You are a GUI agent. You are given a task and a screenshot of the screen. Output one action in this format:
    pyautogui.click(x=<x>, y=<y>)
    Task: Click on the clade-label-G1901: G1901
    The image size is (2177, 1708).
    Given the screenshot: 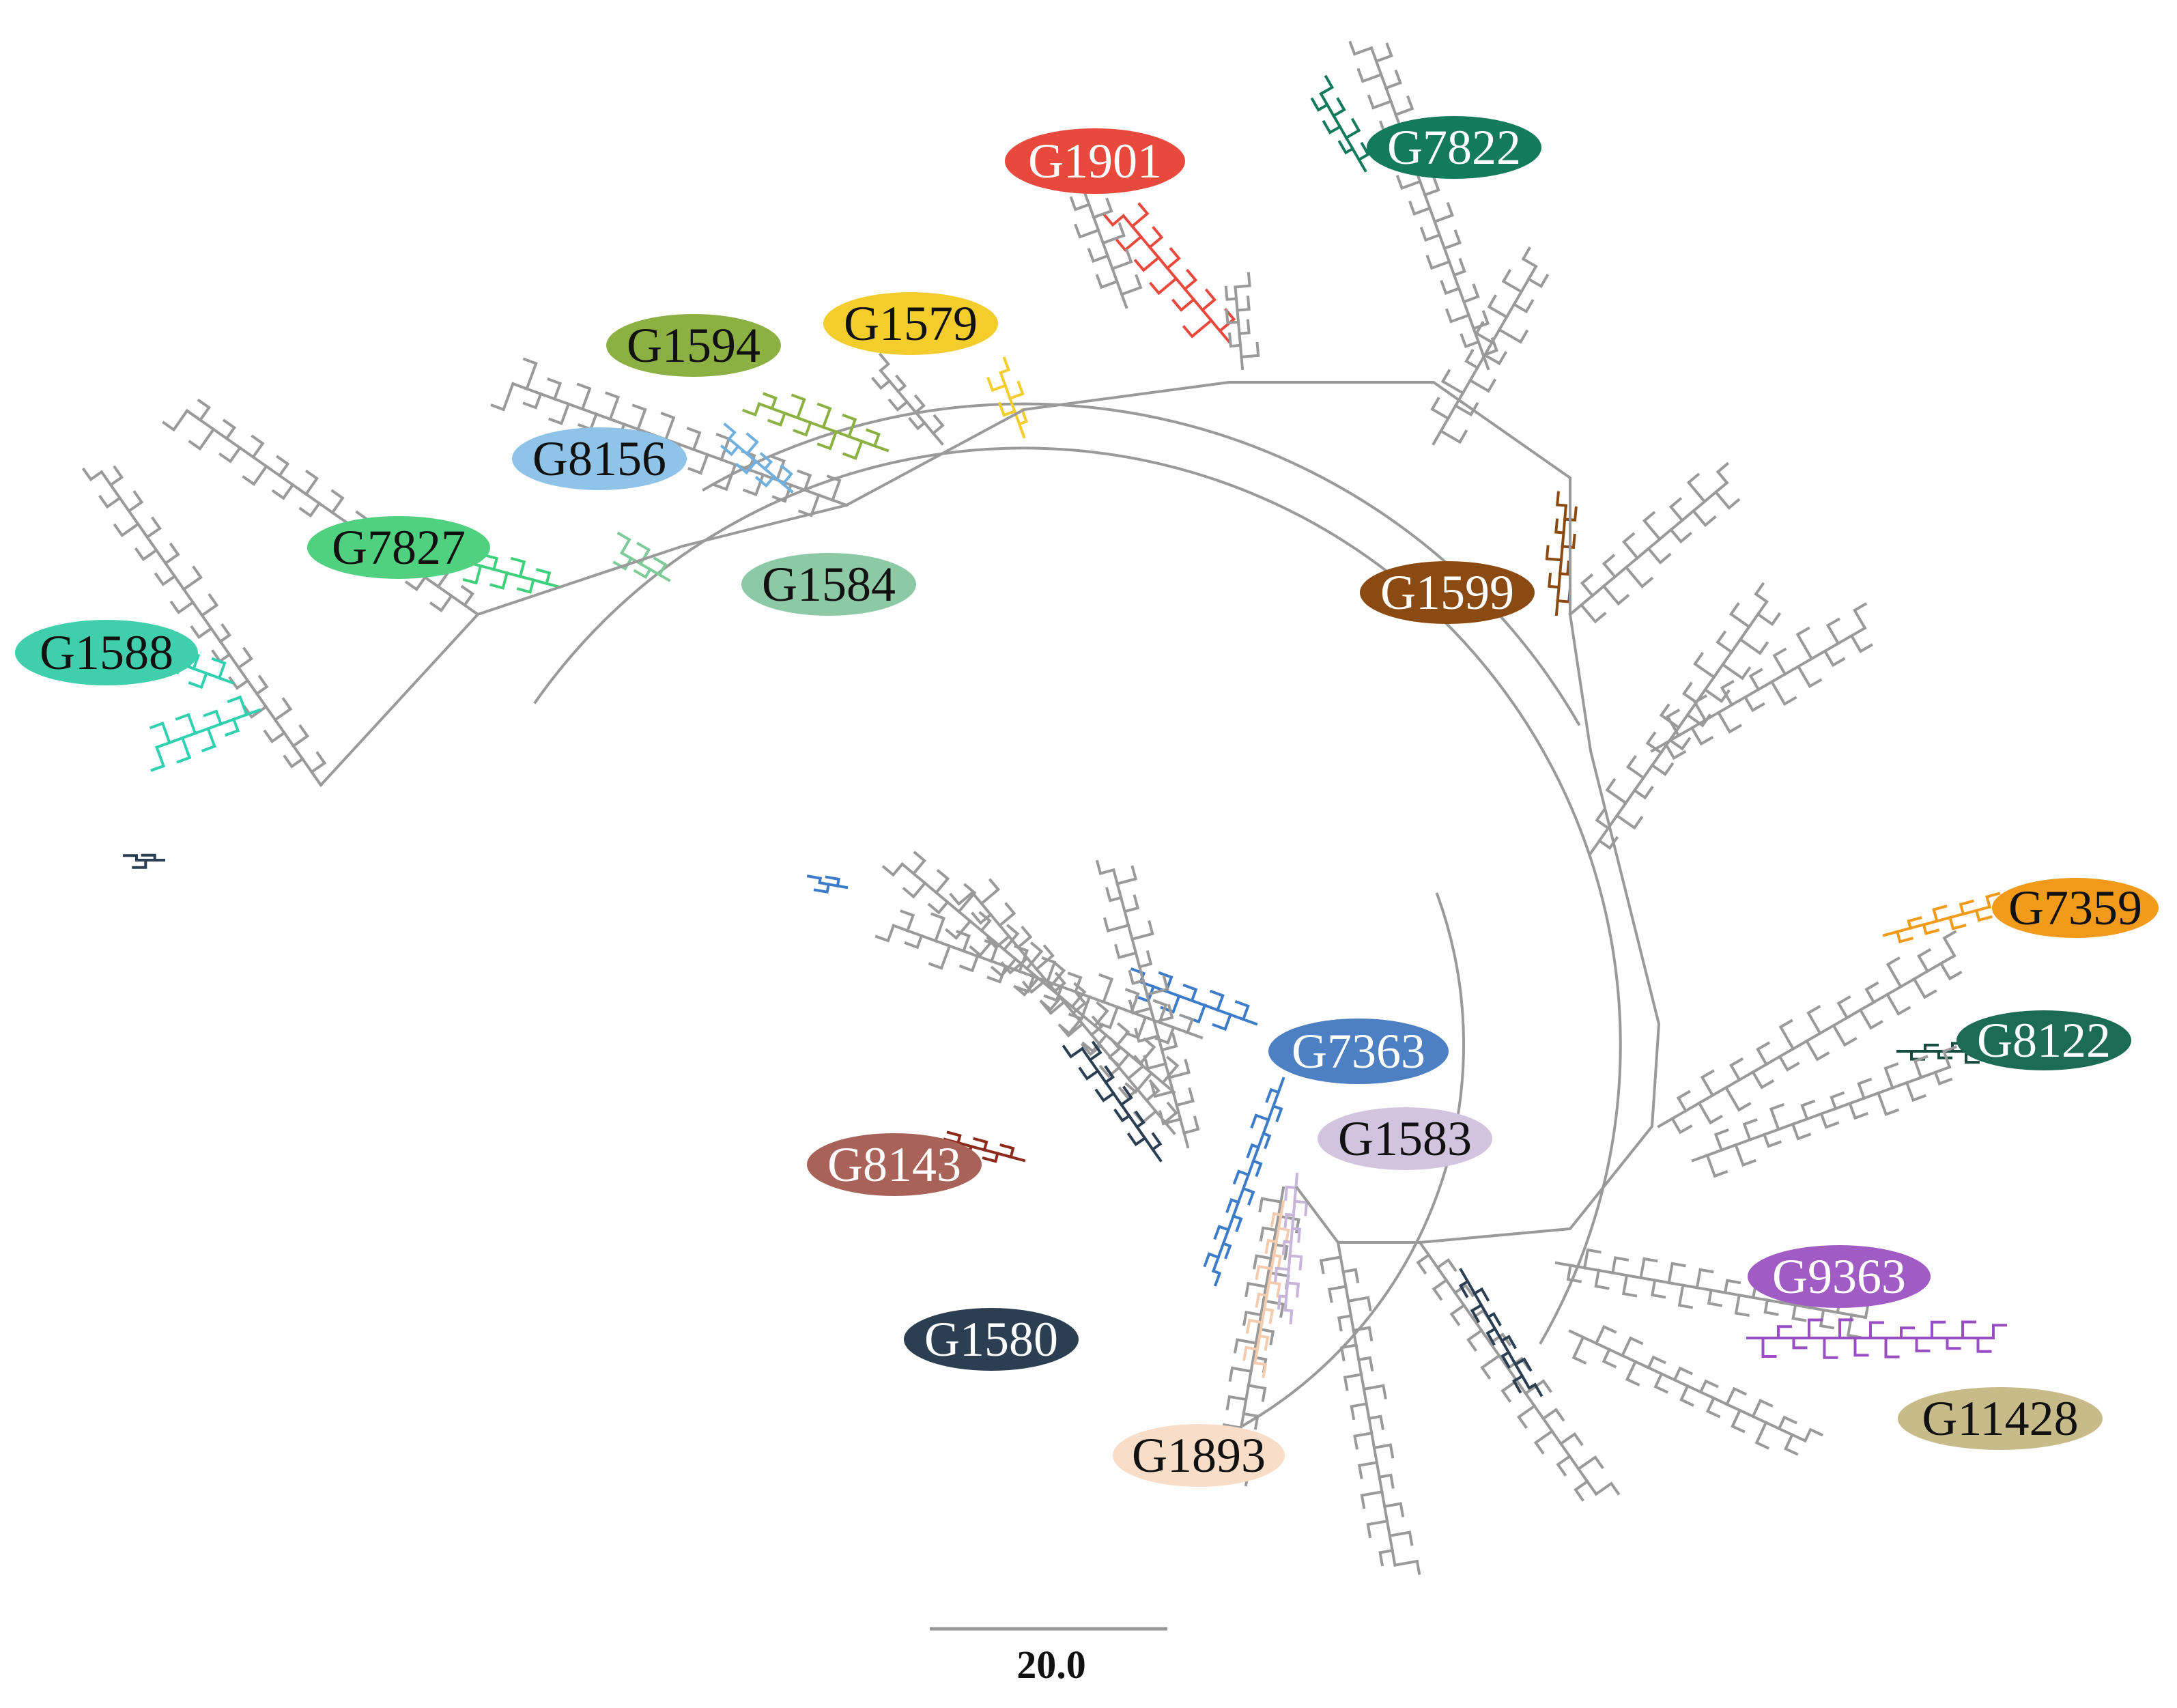 What is the action you would take?
    pyautogui.click(x=1095, y=161)
    